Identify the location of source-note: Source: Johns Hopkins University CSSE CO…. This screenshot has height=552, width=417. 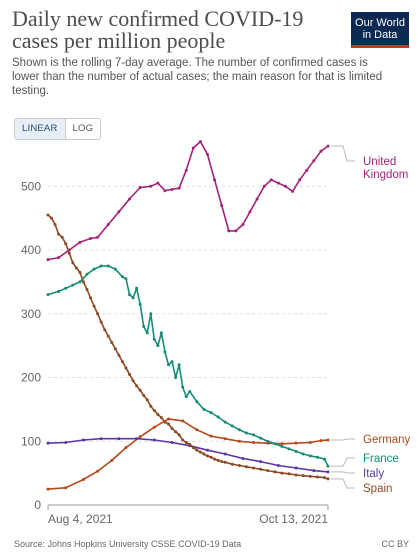
(128, 544).